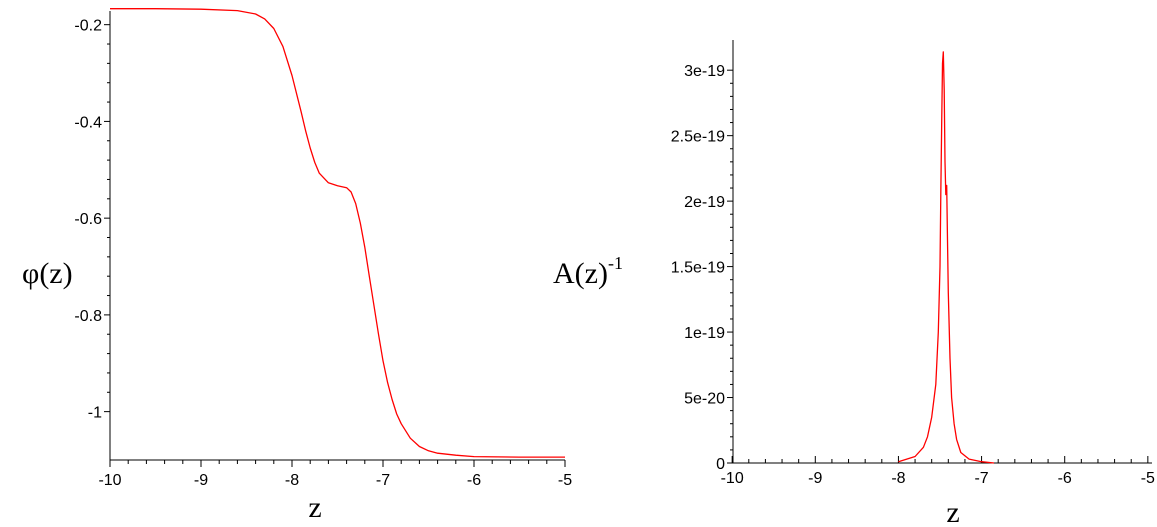  What do you see at coordinates (88, 26) in the screenshot?
I see `y-tick-label: -0.2` at bounding box center [88, 26].